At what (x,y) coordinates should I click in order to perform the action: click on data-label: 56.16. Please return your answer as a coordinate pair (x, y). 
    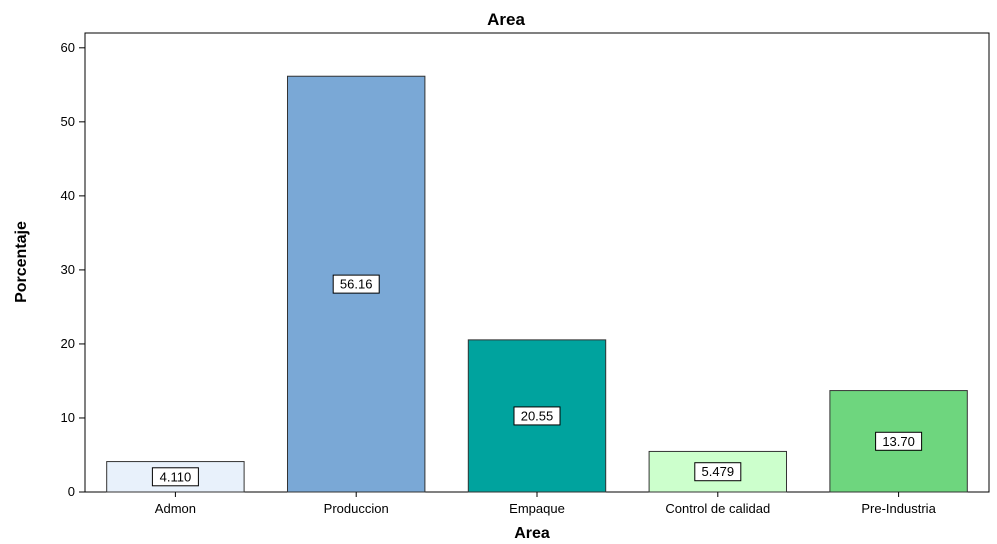
    Looking at the image, I should click on (356, 284).